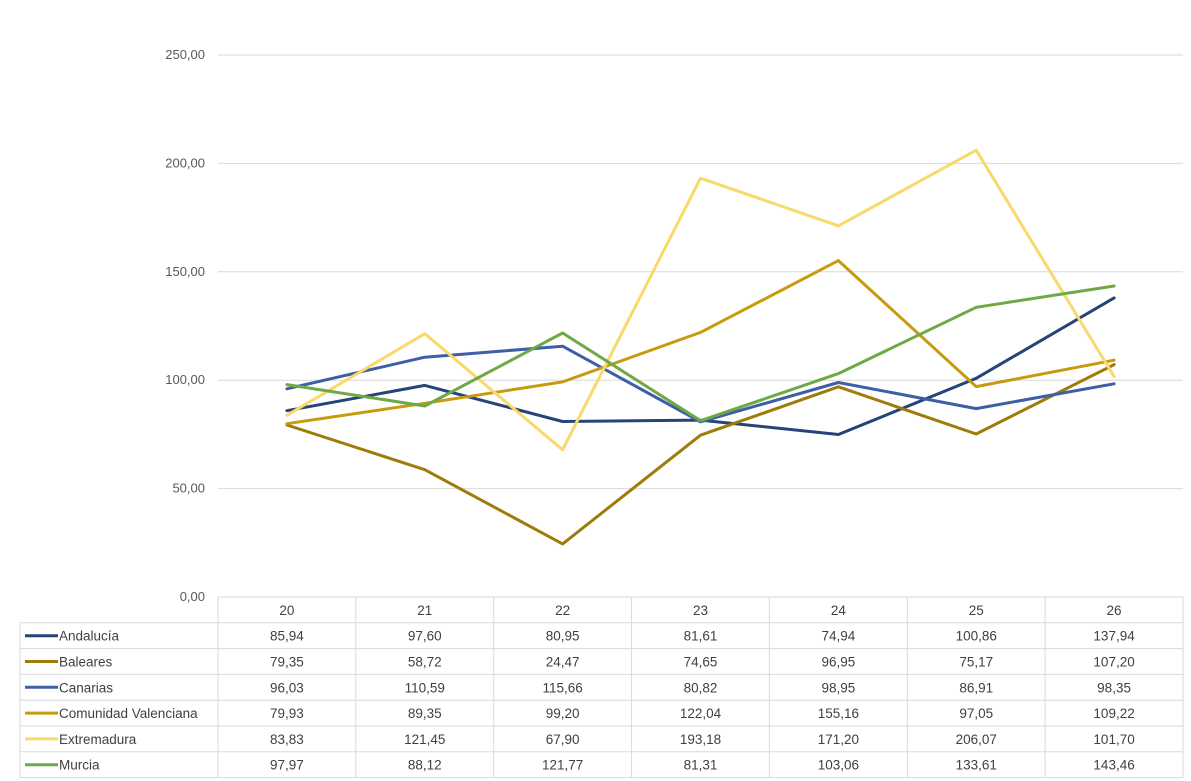 The width and height of the screenshot is (1191, 781). Describe the element at coordinates (838, 765) in the screenshot. I see `data-label: 103,06` at that location.